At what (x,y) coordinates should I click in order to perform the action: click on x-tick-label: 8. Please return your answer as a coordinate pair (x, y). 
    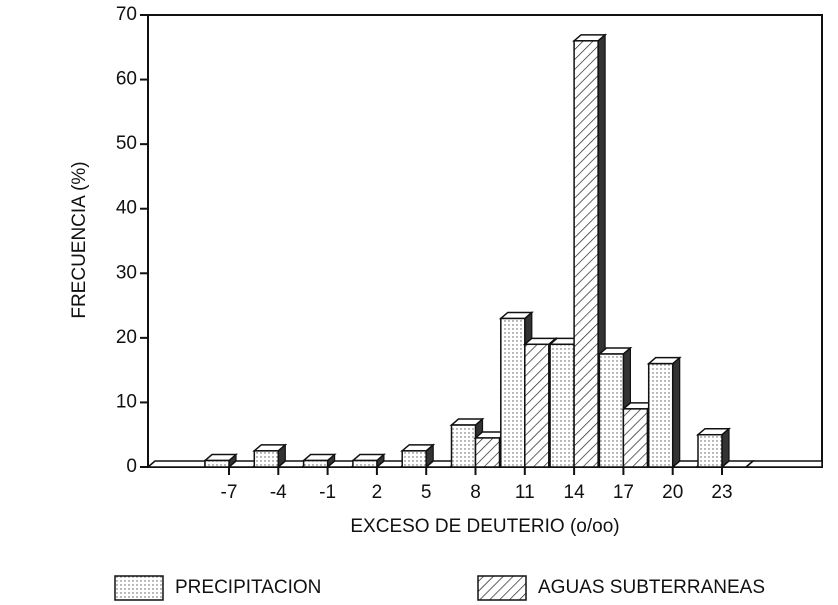
    Looking at the image, I should click on (475, 492).